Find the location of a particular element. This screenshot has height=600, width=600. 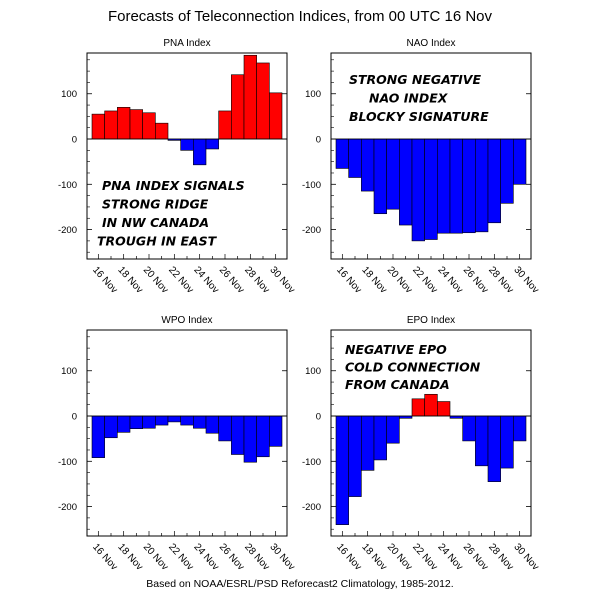

panel-title: PNA Index is located at coordinates (186, 43).